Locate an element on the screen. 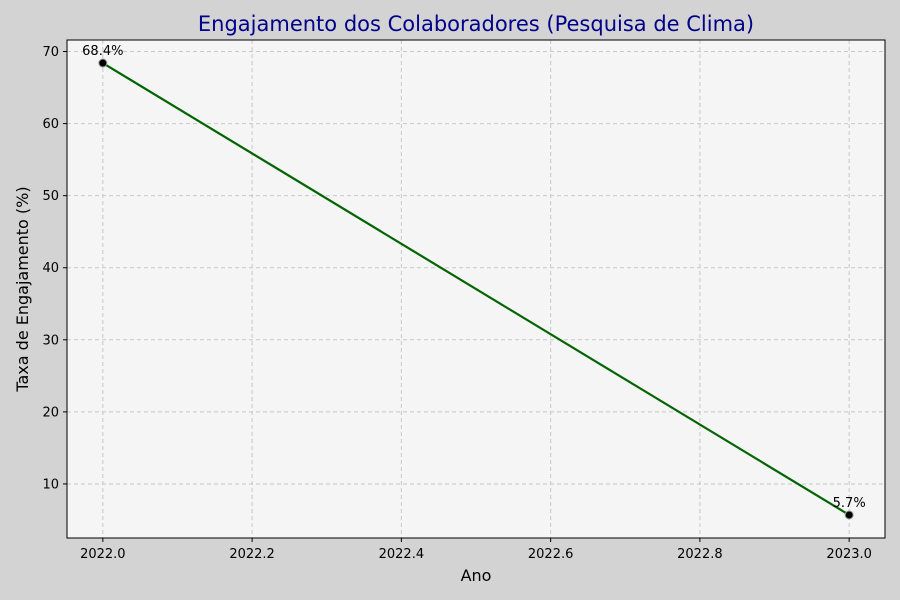 Image resolution: width=900 pixels, height=600 pixels. x-tick-label: 2022.4 is located at coordinates (402, 554).